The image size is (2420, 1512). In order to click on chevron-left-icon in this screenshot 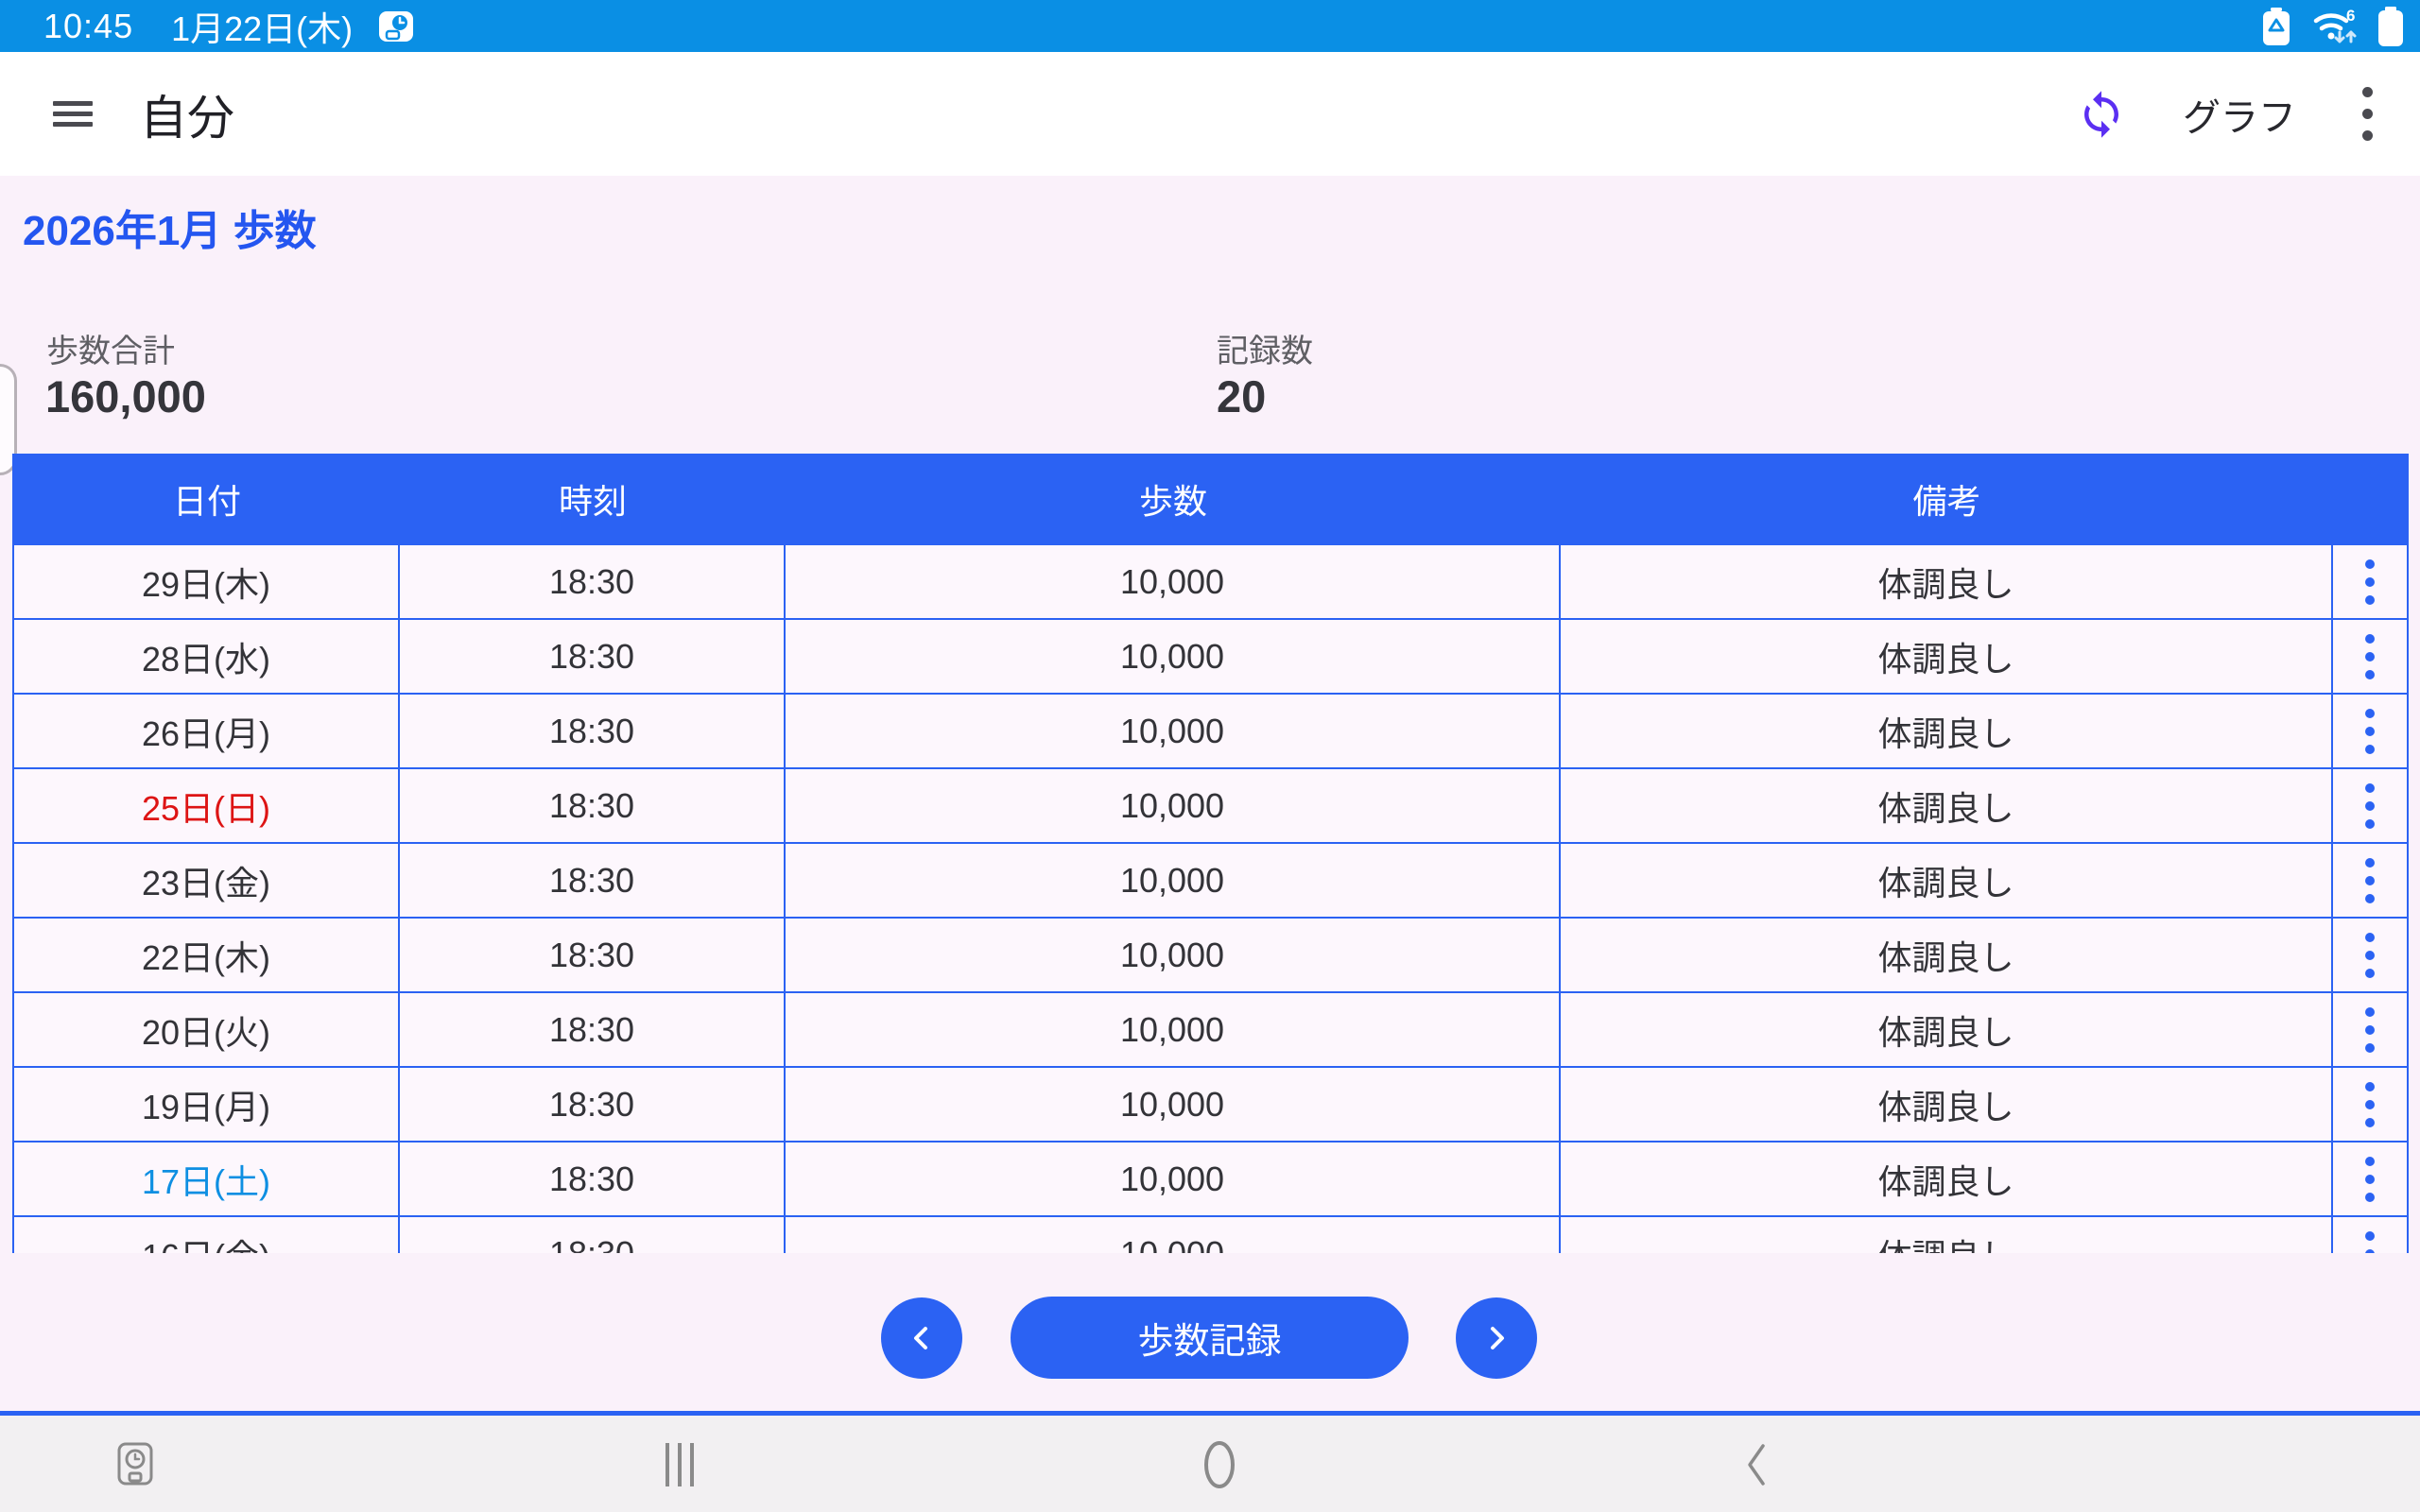, I will do `click(920, 1338)`.